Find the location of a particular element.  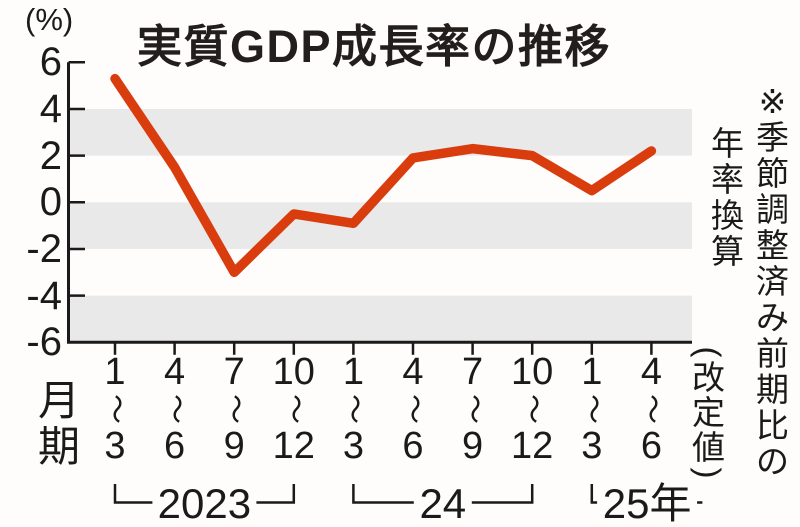

year-brackets: 2023 24 25年 is located at coordinates (408, 503).